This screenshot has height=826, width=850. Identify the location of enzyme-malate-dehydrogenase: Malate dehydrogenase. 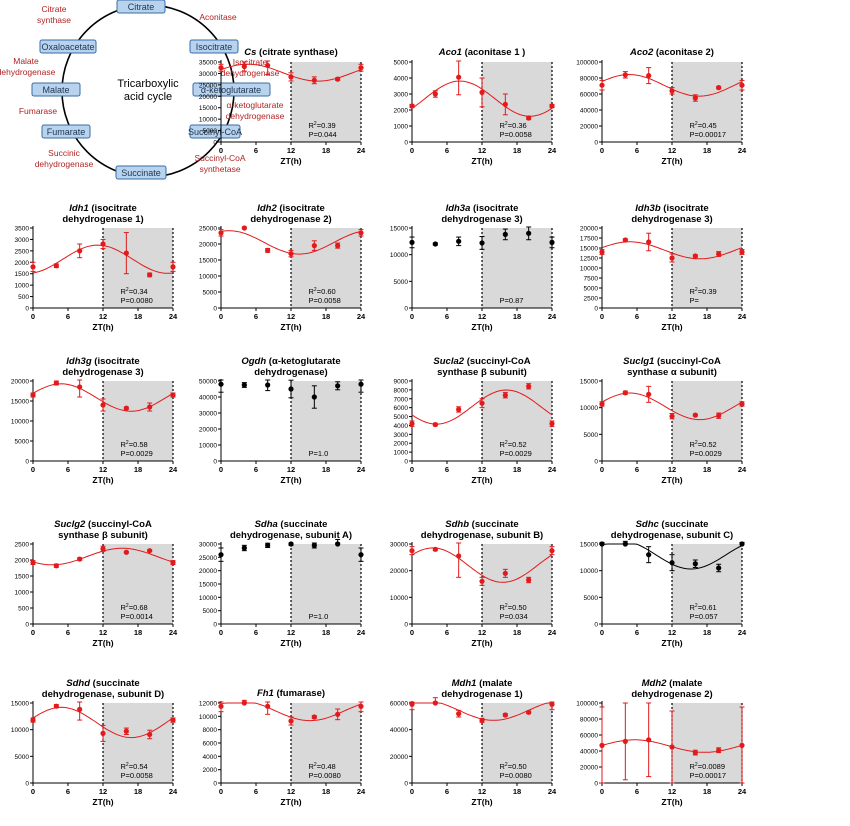
(28, 66).